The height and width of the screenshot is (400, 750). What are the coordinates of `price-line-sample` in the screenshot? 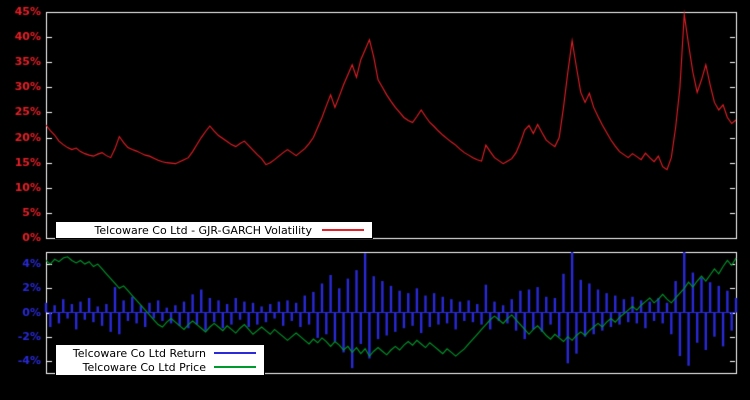 It's located at (235, 367).